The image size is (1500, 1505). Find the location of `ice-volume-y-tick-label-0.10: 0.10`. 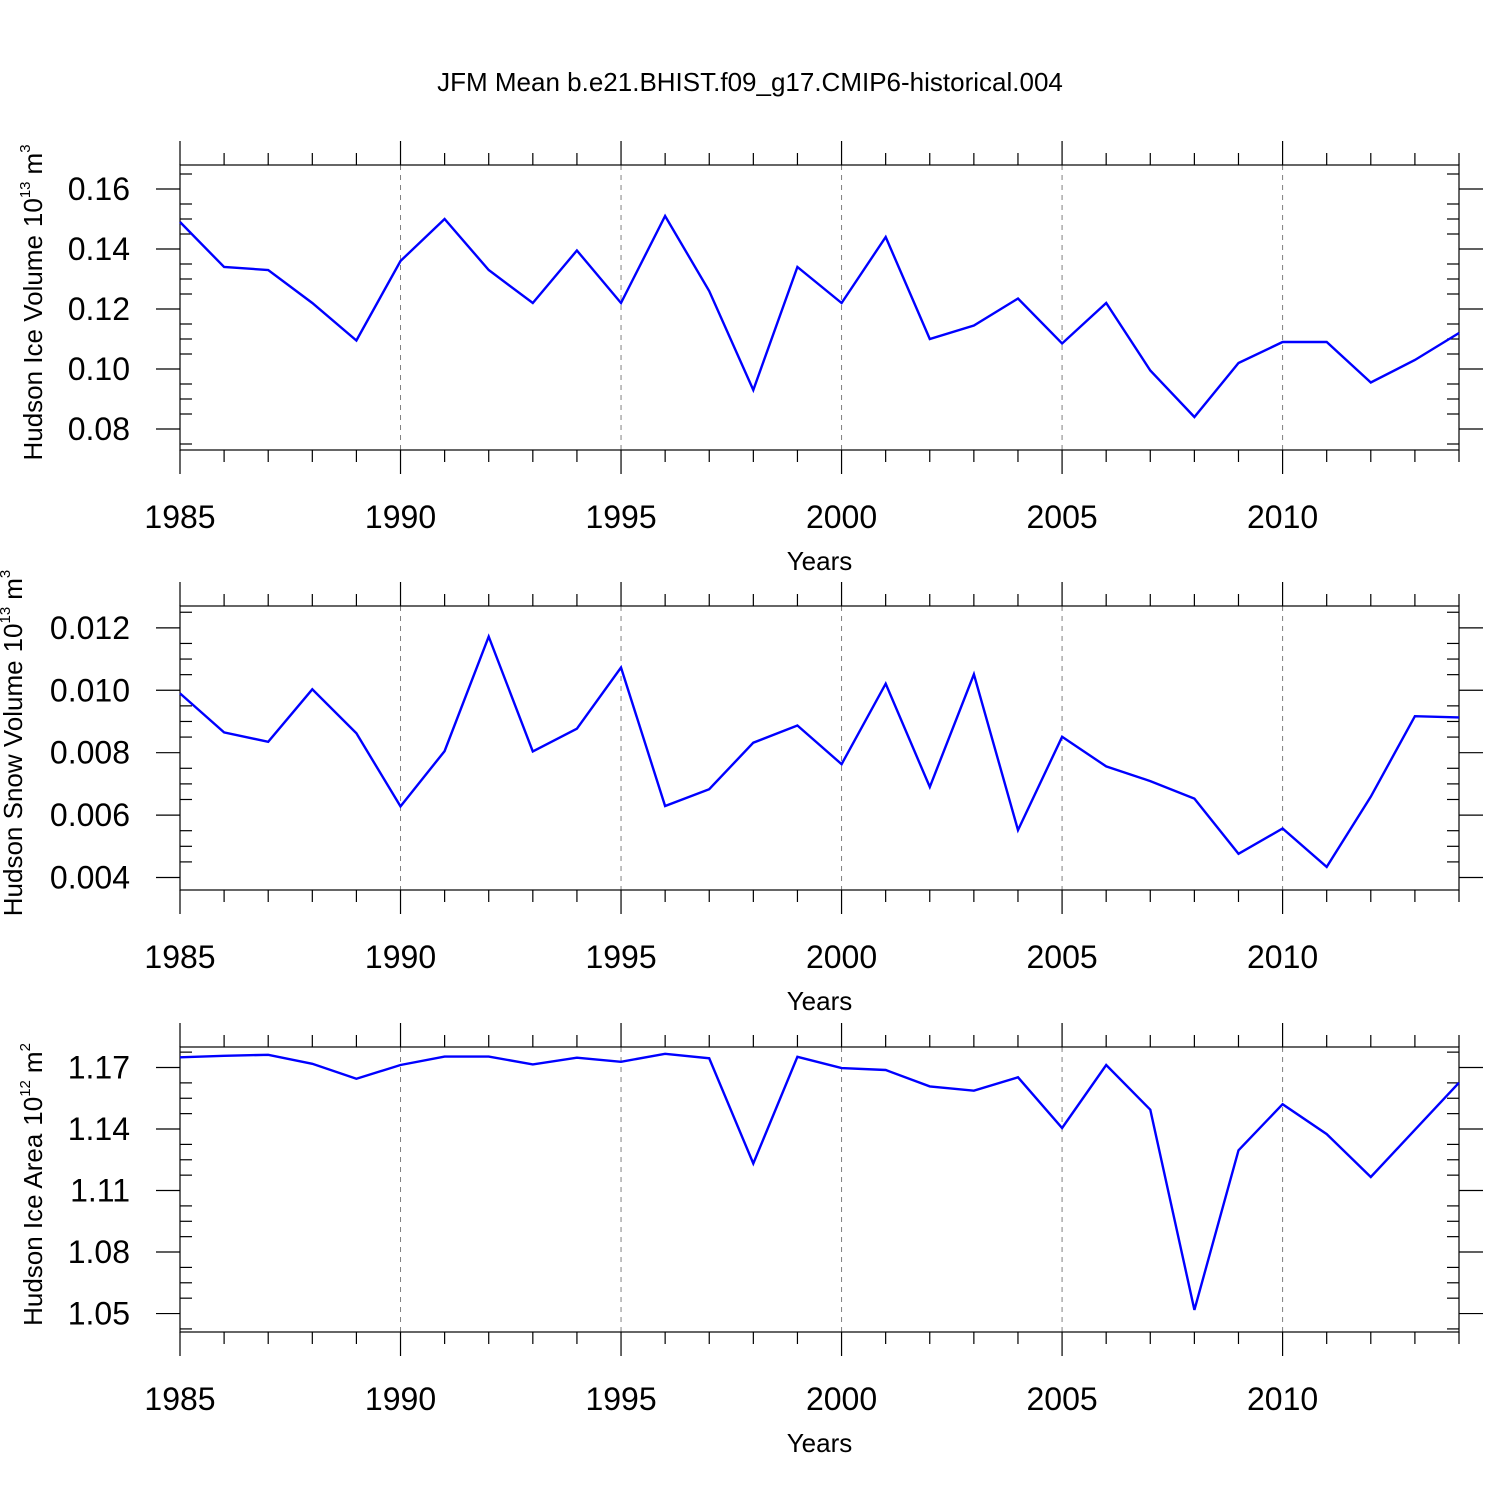

ice-volume-y-tick-label-0.10: 0.10 is located at coordinates (99, 369).